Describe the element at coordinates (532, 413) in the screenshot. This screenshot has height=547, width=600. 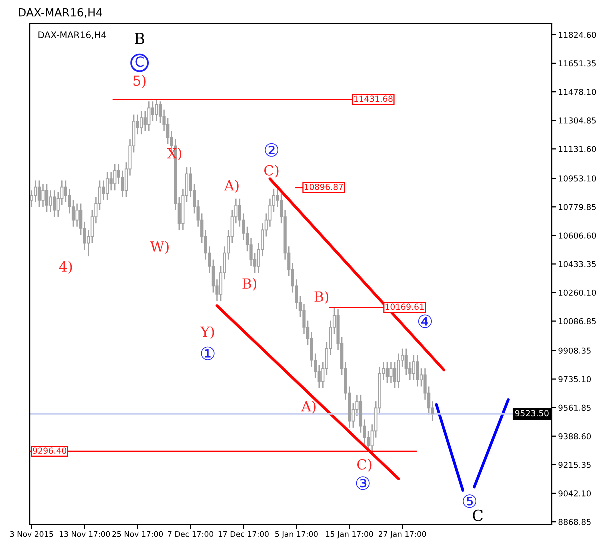
I see `ref-line-label: 9523.50` at that location.